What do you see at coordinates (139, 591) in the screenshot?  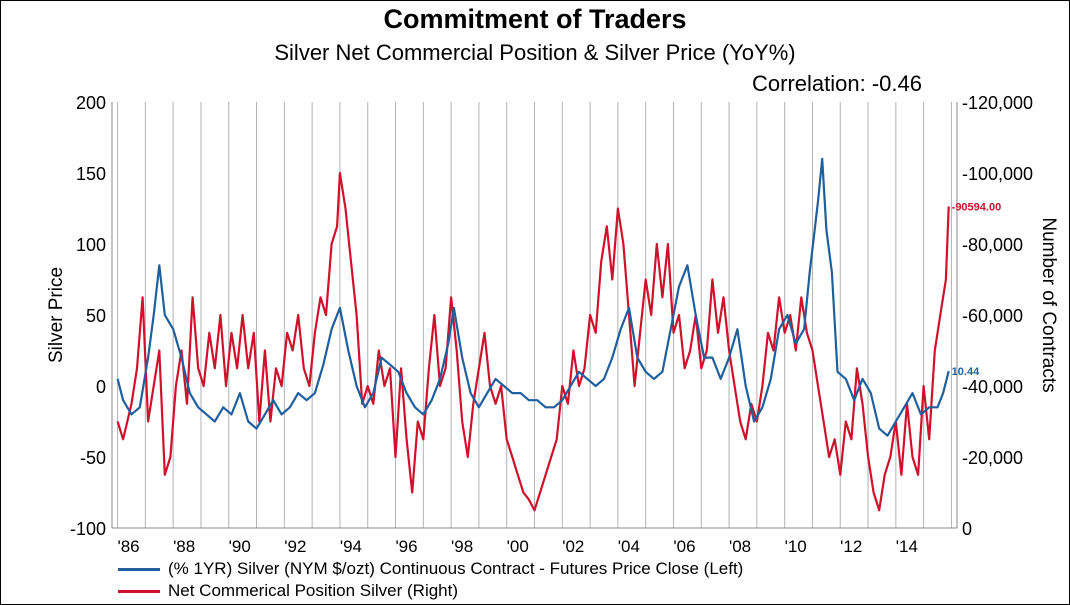 I see `legend-swatch-red` at bounding box center [139, 591].